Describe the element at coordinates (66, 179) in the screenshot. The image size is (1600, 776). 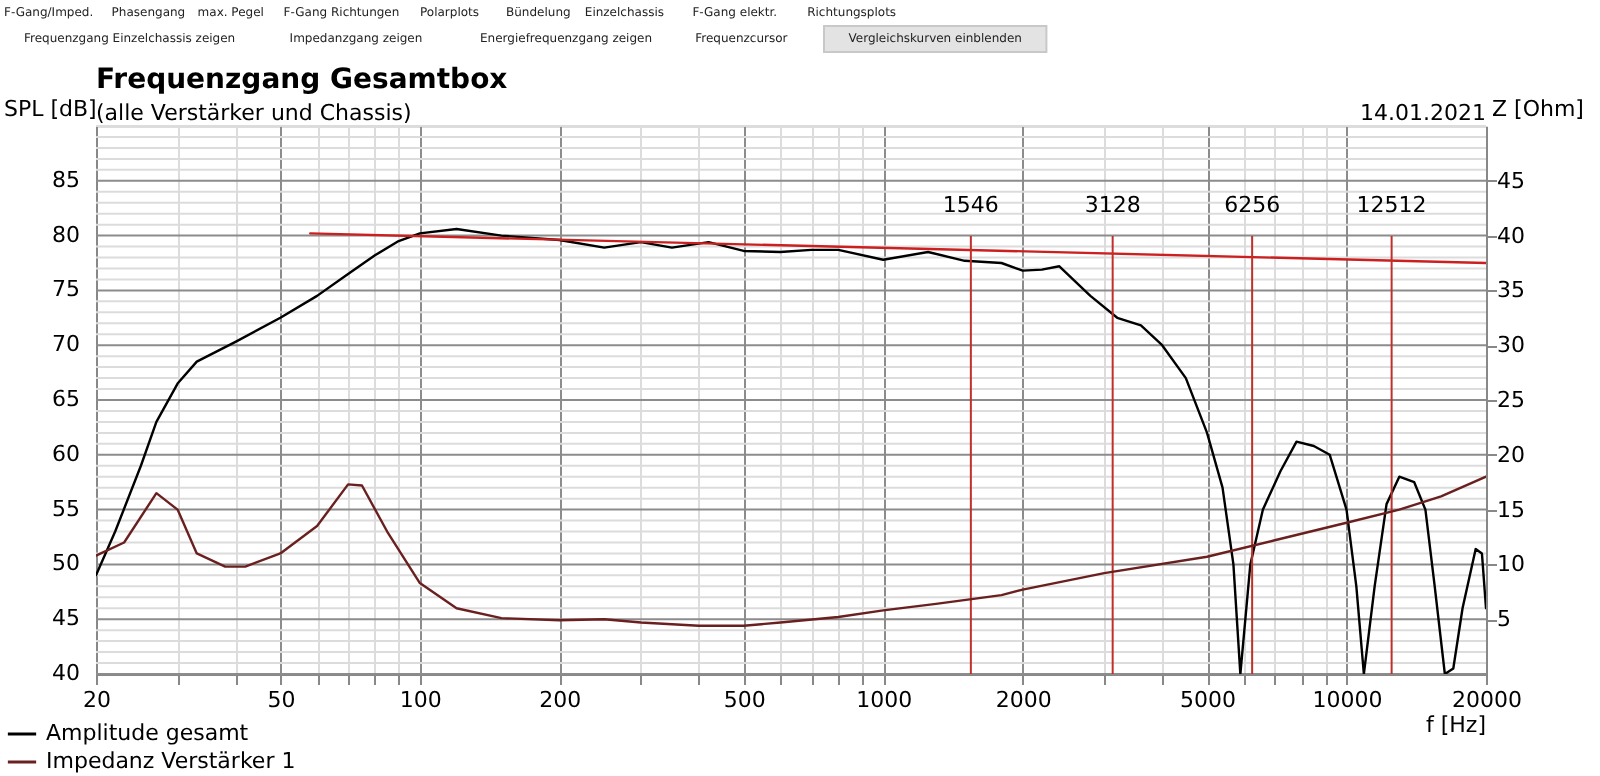
I see `y-tick-label: 85` at that location.